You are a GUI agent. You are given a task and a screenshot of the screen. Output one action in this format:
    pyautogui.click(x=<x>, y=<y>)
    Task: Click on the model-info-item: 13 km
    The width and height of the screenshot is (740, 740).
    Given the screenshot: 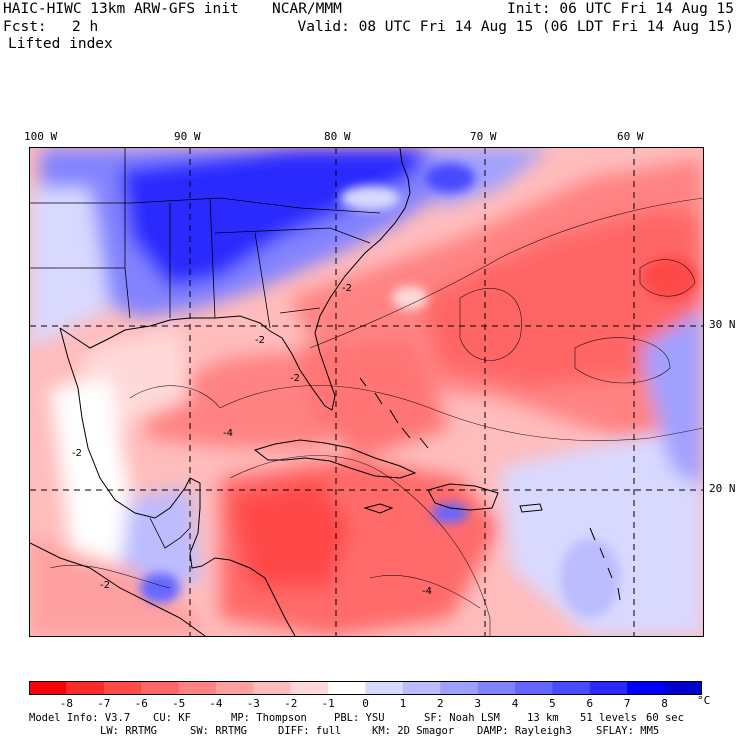 What is the action you would take?
    pyautogui.click(x=543, y=718)
    